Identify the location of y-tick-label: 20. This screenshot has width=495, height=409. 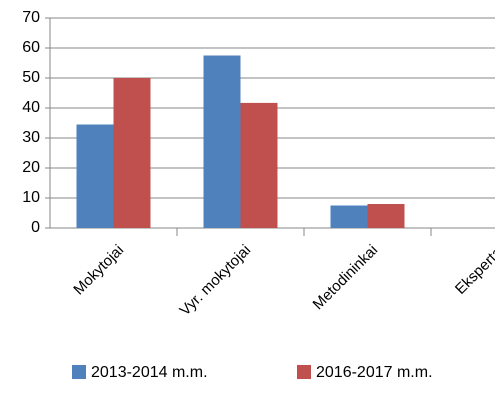
(31, 167).